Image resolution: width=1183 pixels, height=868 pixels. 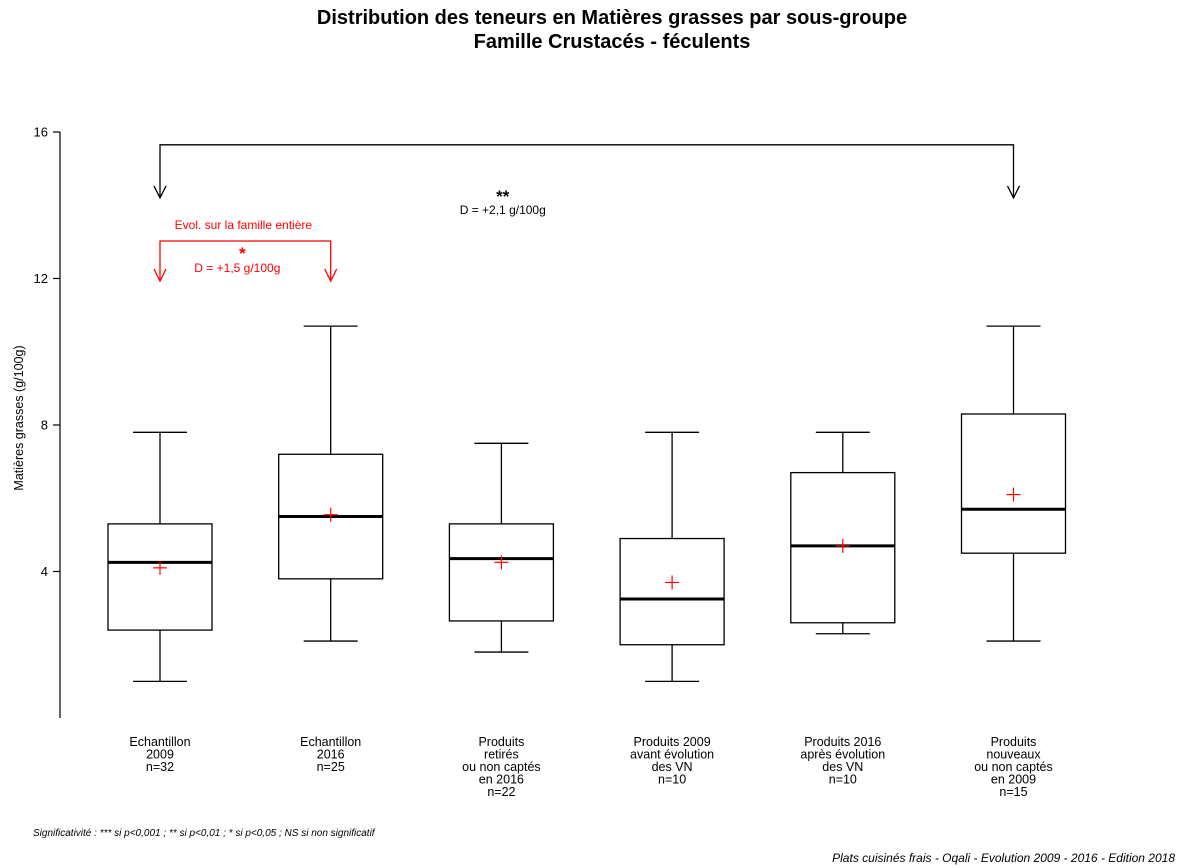 I want to click on red-bracket-line, so click(x=245, y=260).